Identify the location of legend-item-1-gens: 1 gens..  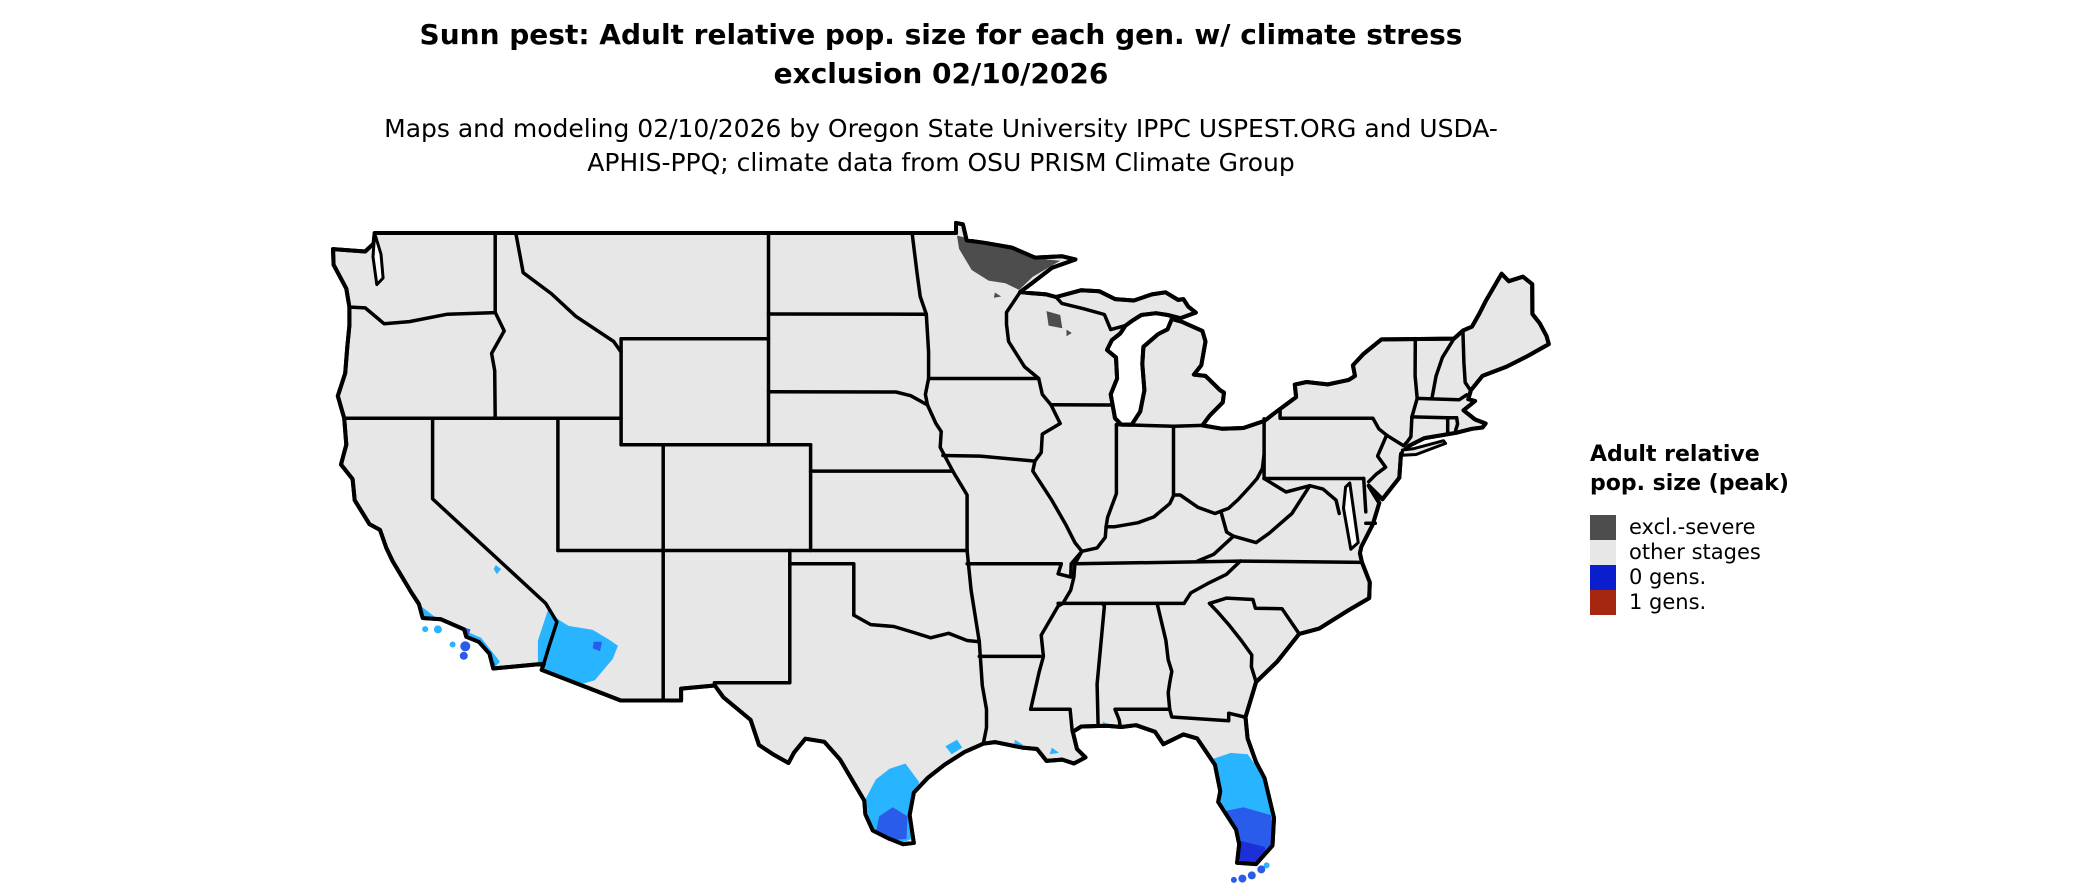
(1705, 602).